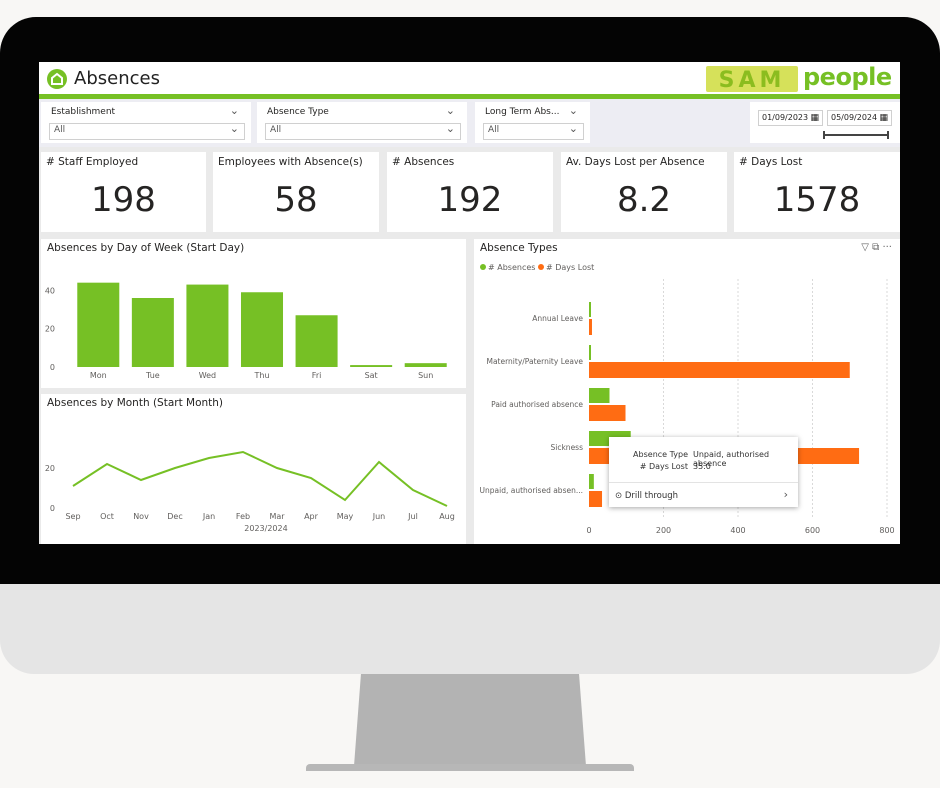  I want to click on more-options-icon: ···, so click(887, 247).